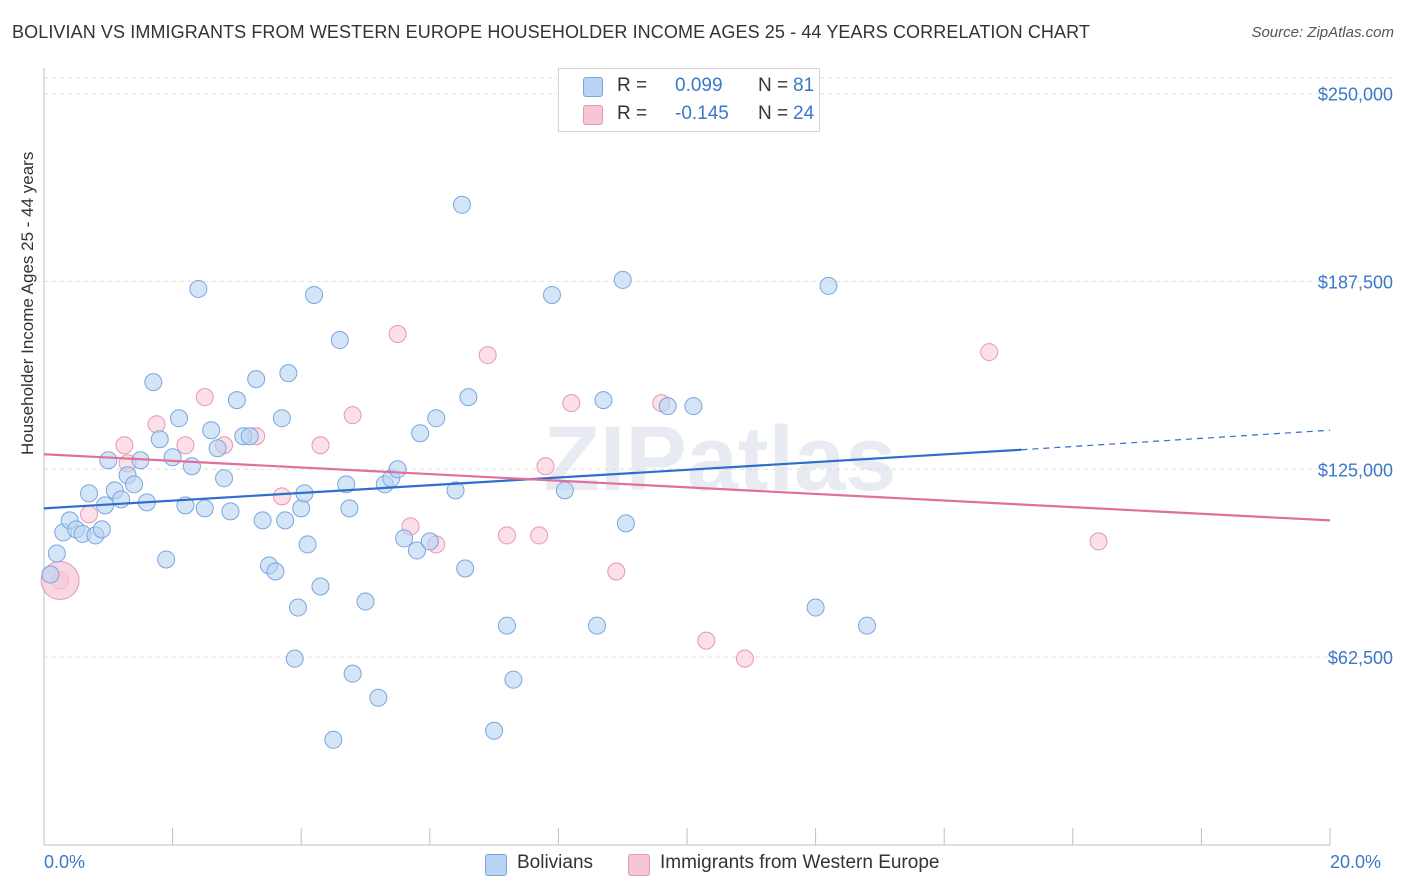 This screenshot has width=1406, height=892. Describe the element at coordinates (703, 865) in the screenshot. I see `series-legend: Bolivians Immigrants from Western Europe` at that location.